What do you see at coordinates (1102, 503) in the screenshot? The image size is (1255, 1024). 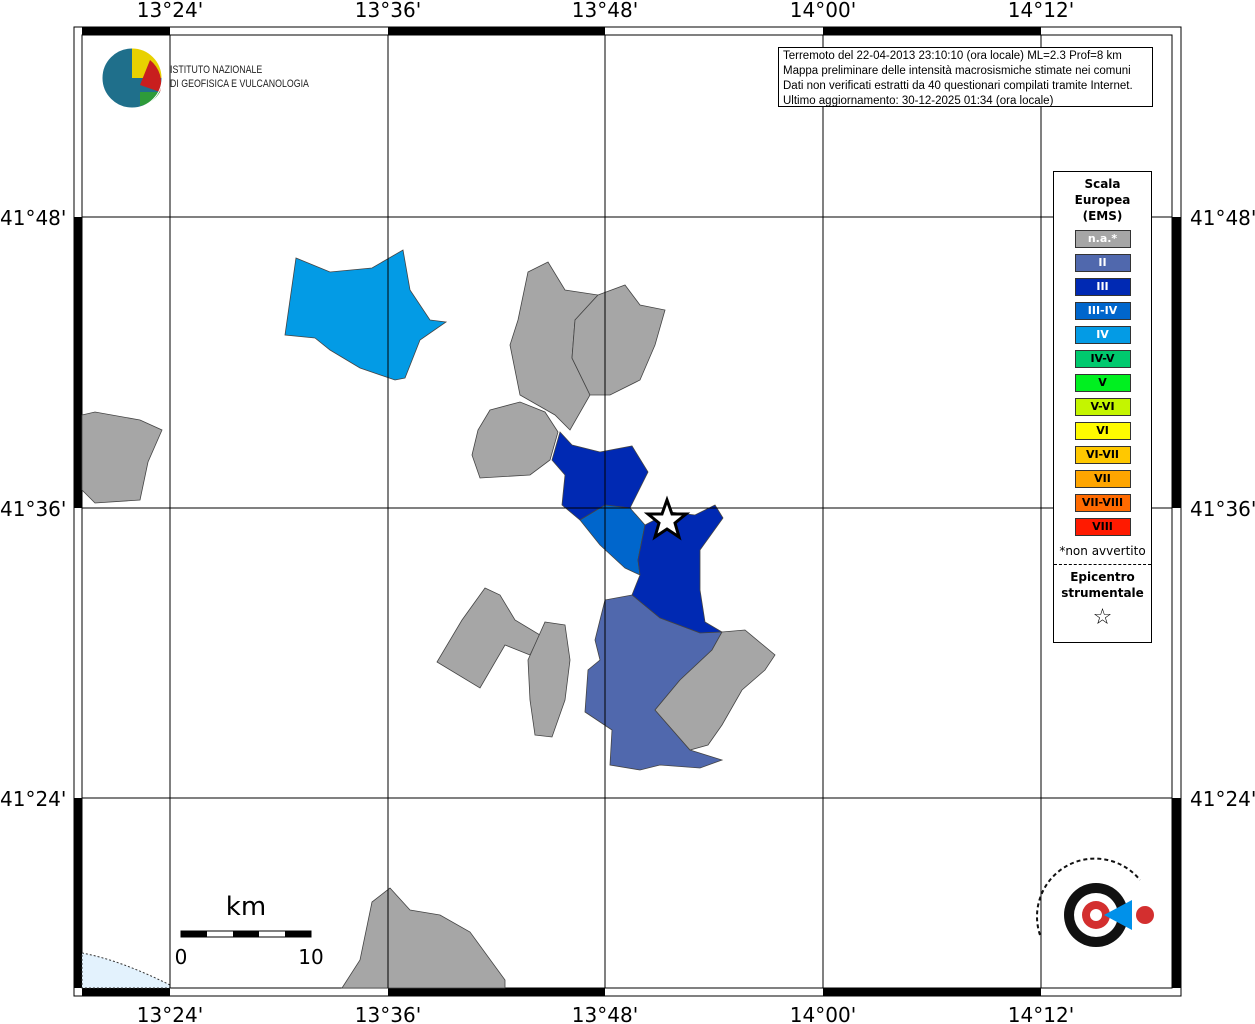 I see `legend-swatch: VII-VIII` at bounding box center [1102, 503].